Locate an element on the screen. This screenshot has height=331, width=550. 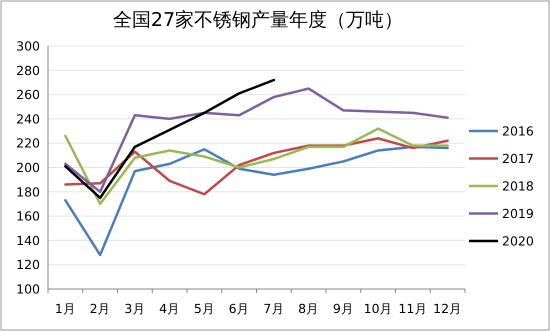
x-tick-label: 5月 is located at coordinates (204, 308).